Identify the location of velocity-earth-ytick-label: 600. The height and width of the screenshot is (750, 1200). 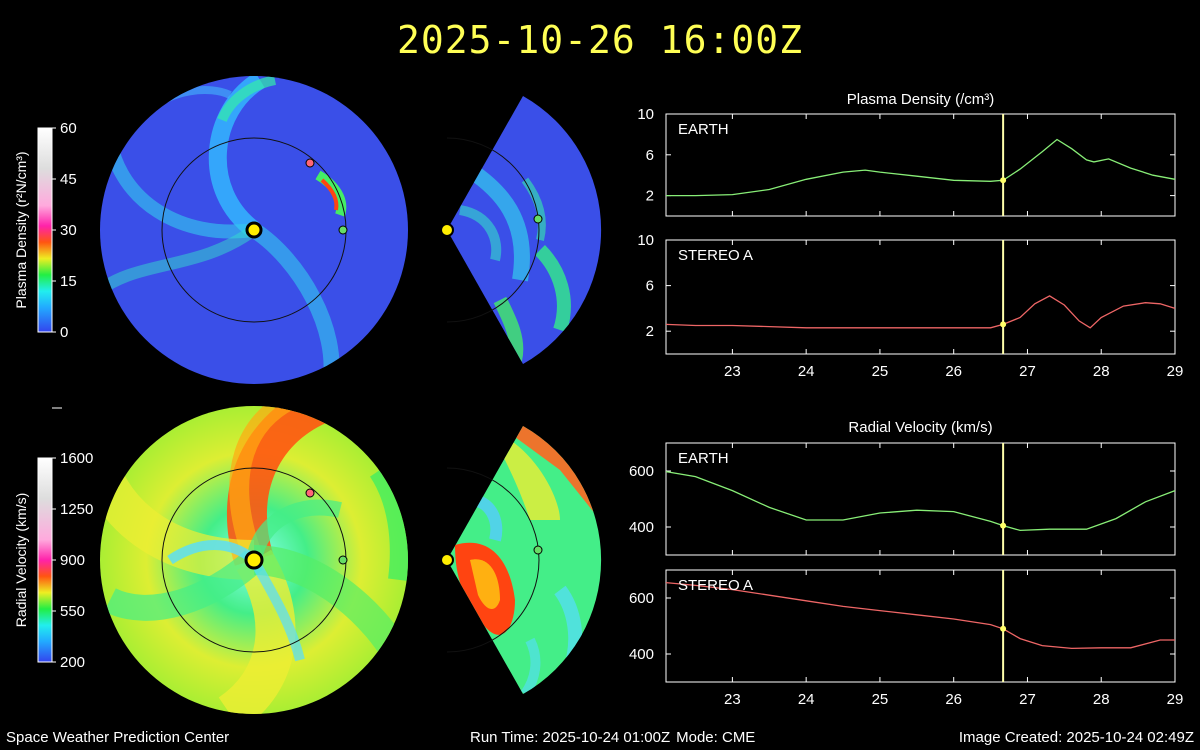
(641, 471).